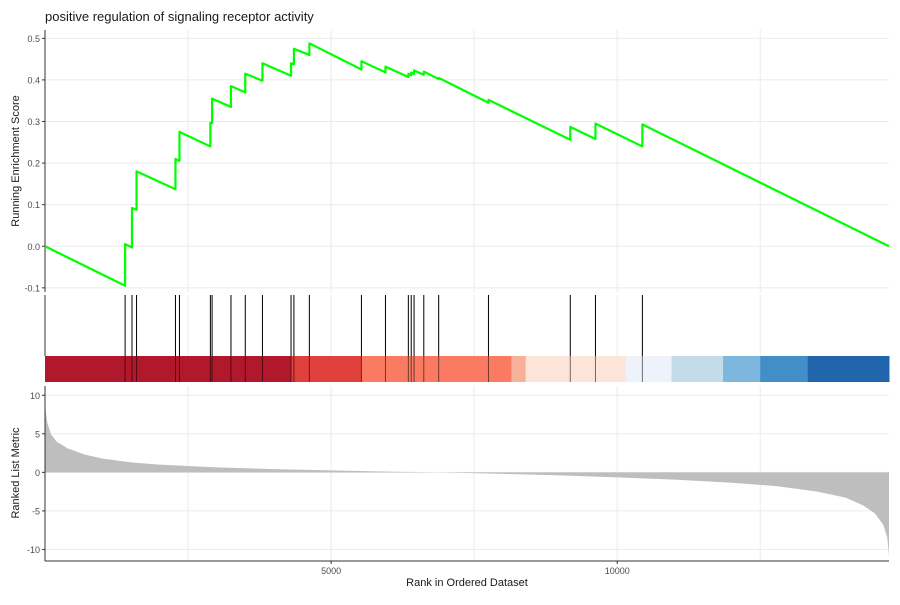  Describe the element at coordinates (16, 160) in the screenshot. I see `enrichment-y-axis-label: Running Enrichment Score` at that location.